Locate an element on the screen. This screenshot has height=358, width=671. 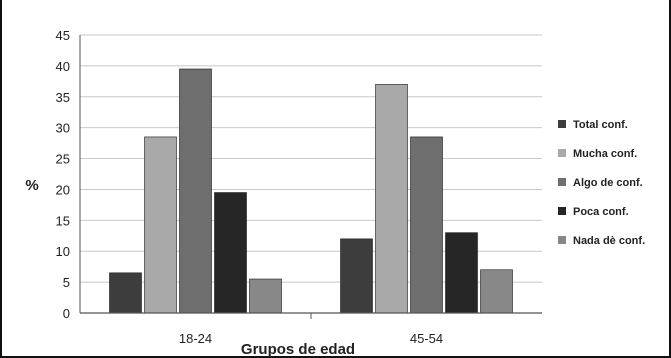
category-labels: 18-24 45-54 is located at coordinates (311, 338).